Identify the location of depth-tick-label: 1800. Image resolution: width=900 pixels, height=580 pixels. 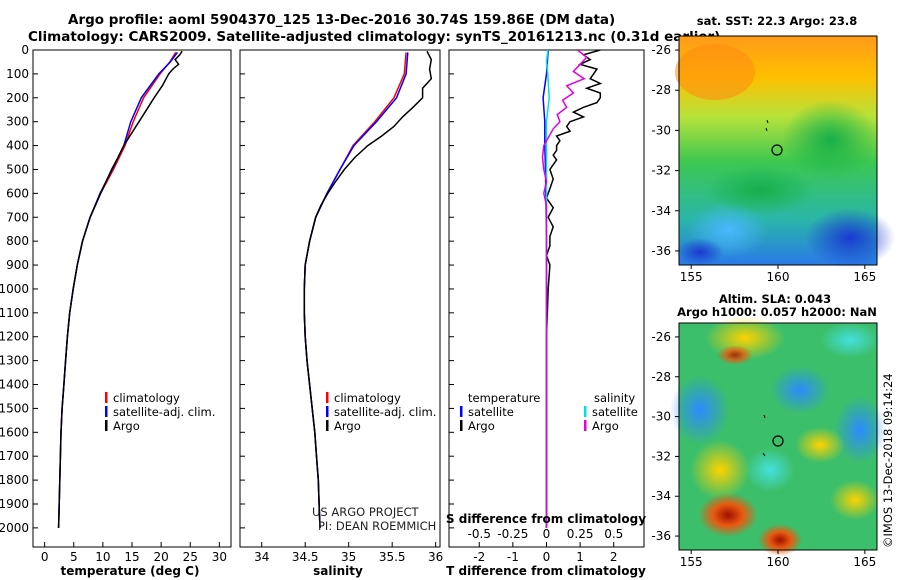
(14, 480).